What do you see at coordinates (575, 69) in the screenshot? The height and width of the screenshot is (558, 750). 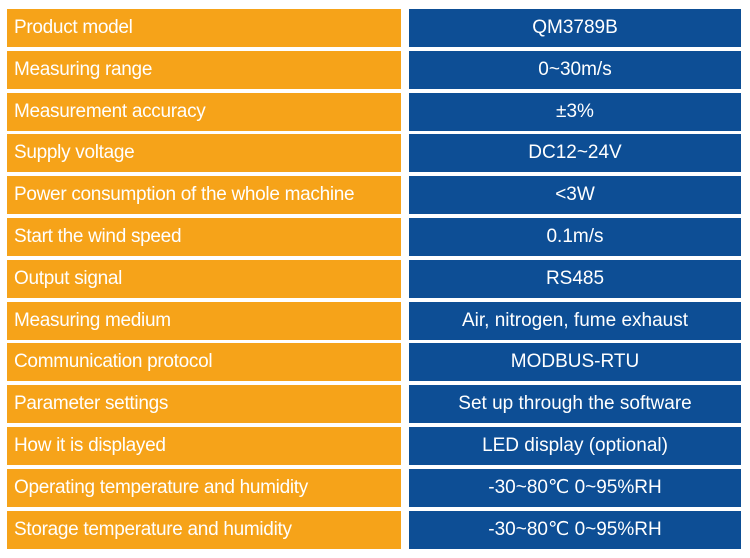 I see `spec-value: 0~30m/s` at bounding box center [575, 69].